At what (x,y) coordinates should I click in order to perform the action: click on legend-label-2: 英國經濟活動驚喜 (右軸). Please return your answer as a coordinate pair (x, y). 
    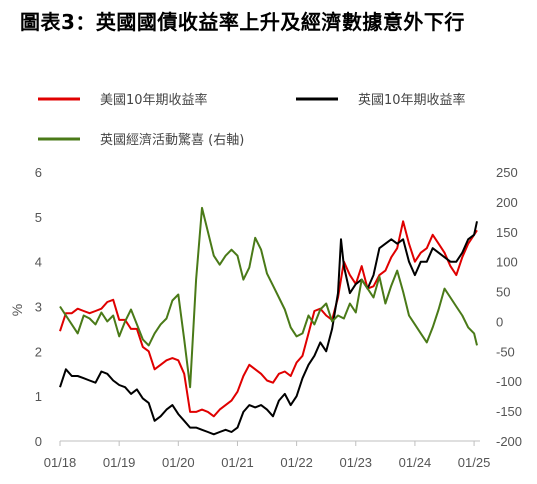
    Looking at the image, I should click on (172, 140).